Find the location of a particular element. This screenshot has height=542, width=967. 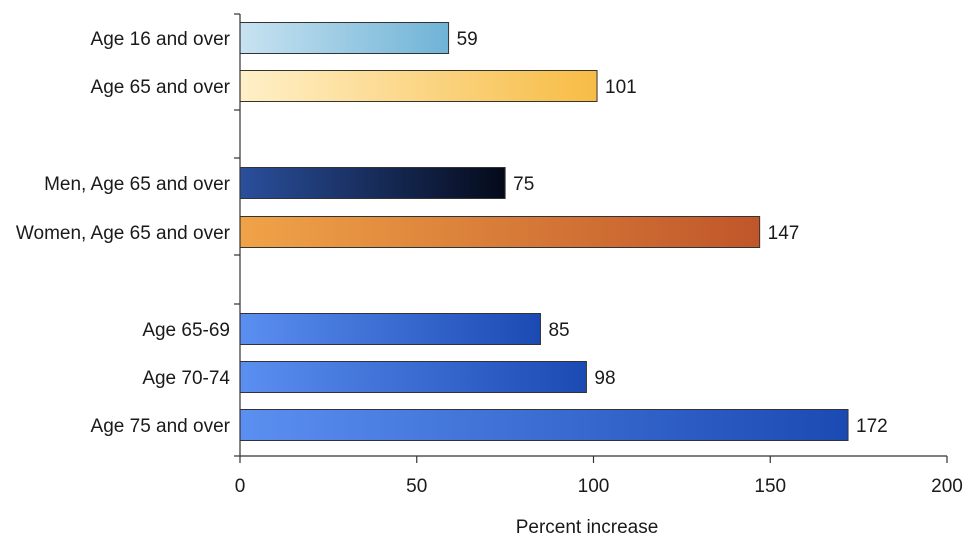

x-tick-label-3: 150 is located at coordinates (770, 486).